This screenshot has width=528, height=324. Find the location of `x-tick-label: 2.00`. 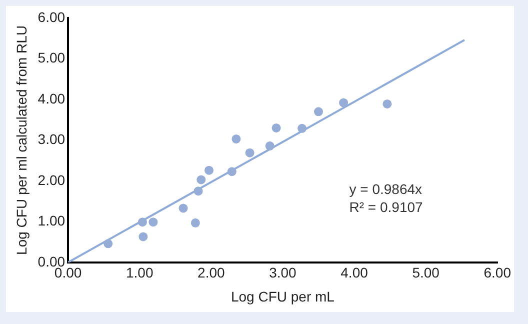

x-tick-label: 2.00 is located at coordinates (211, 272).